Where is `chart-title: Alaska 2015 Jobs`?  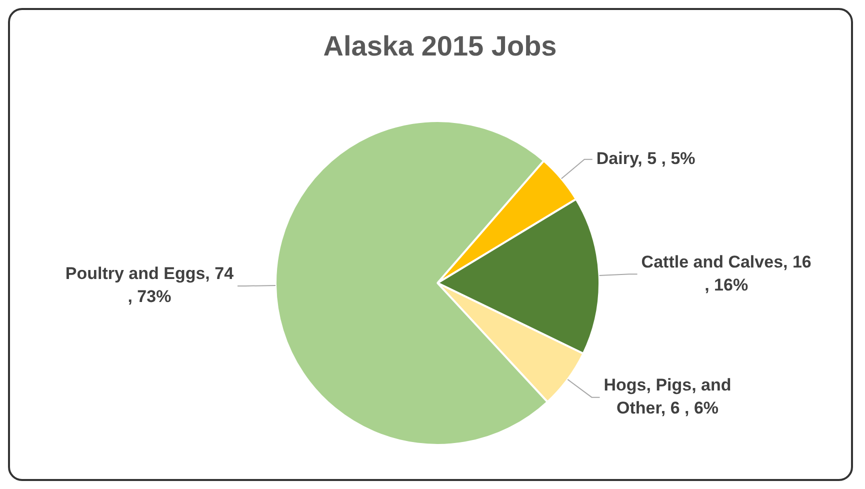 chart-title: Alaska 2015 Jobs is located at coordinates (440, 46).